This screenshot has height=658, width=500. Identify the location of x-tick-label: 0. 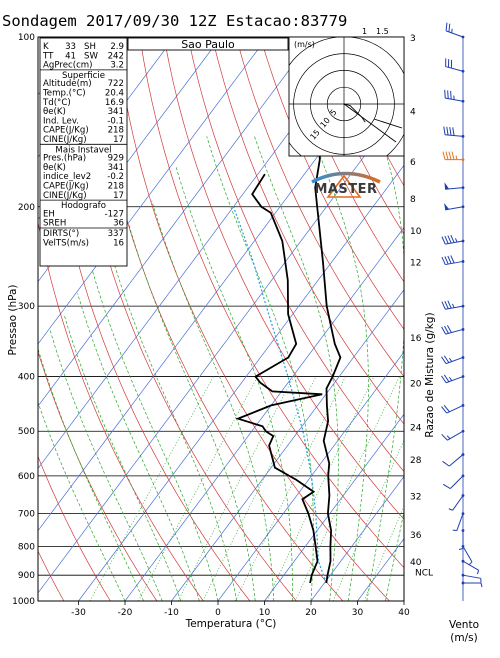
(218, 613).